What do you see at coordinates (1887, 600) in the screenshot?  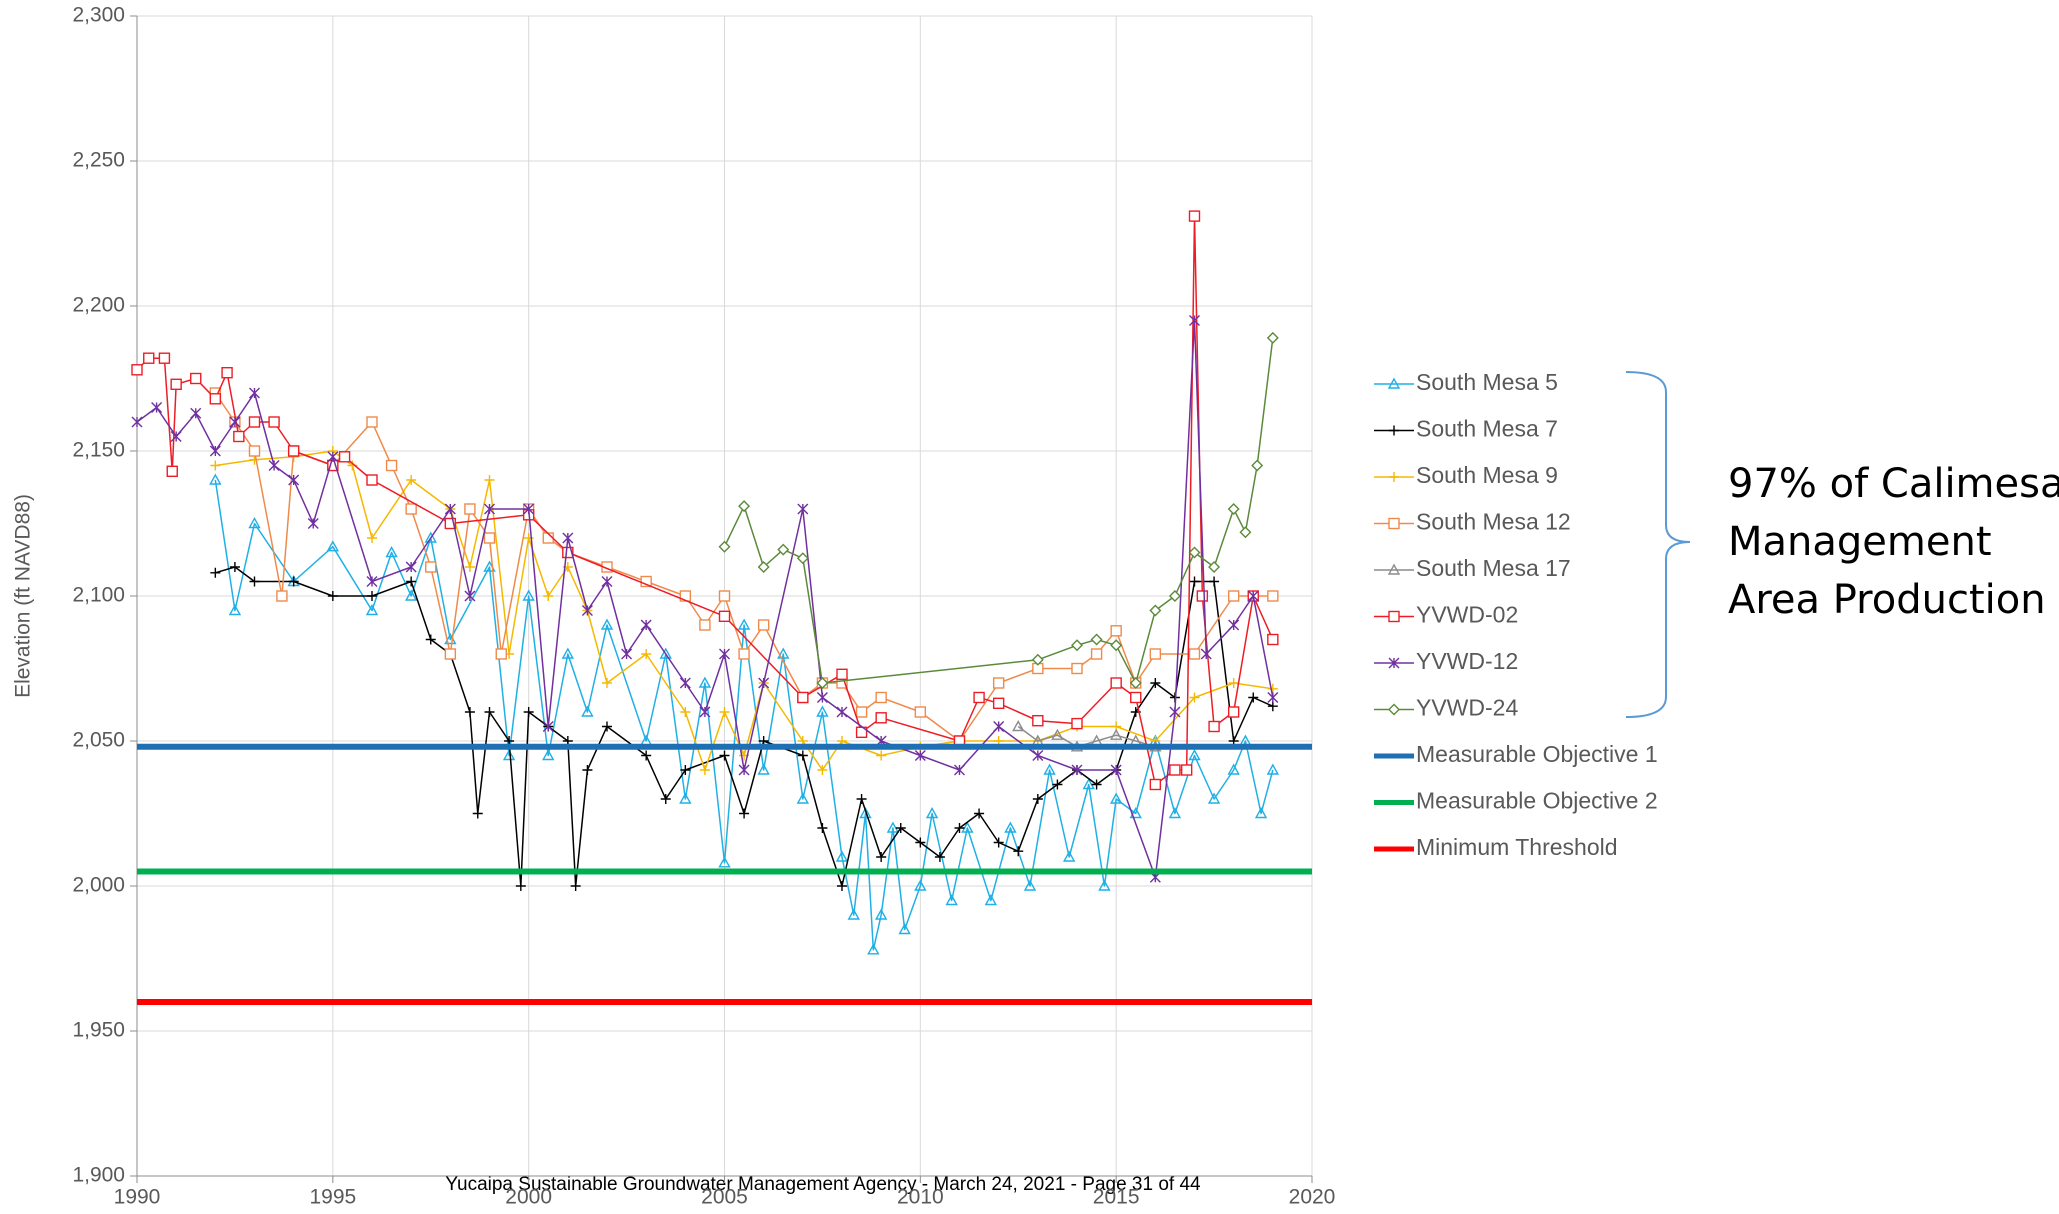 I see `annotation: Area Production` at bounding box center [1887, 600].